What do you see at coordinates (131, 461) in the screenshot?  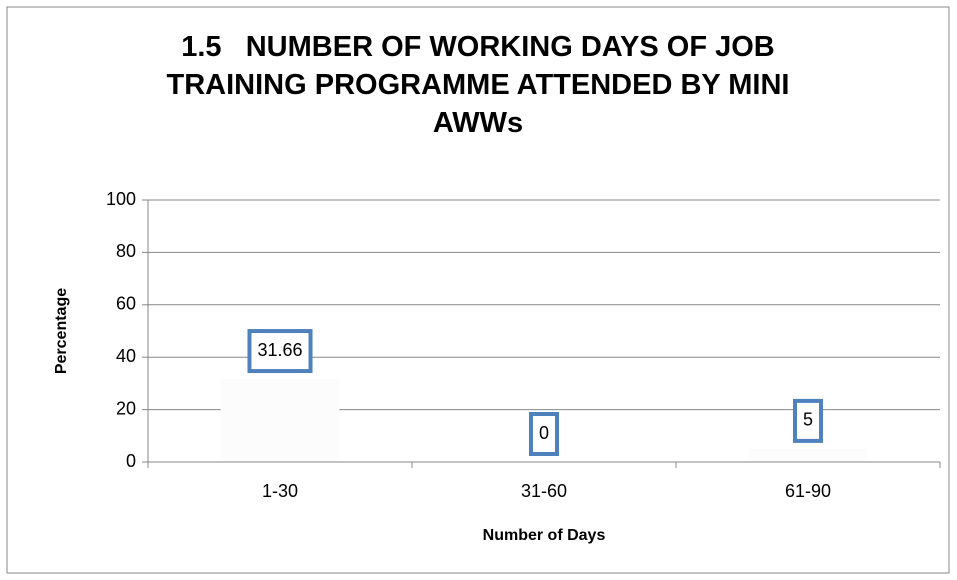 I see `y-tick-label: 0` at bounding box center [131, 461].